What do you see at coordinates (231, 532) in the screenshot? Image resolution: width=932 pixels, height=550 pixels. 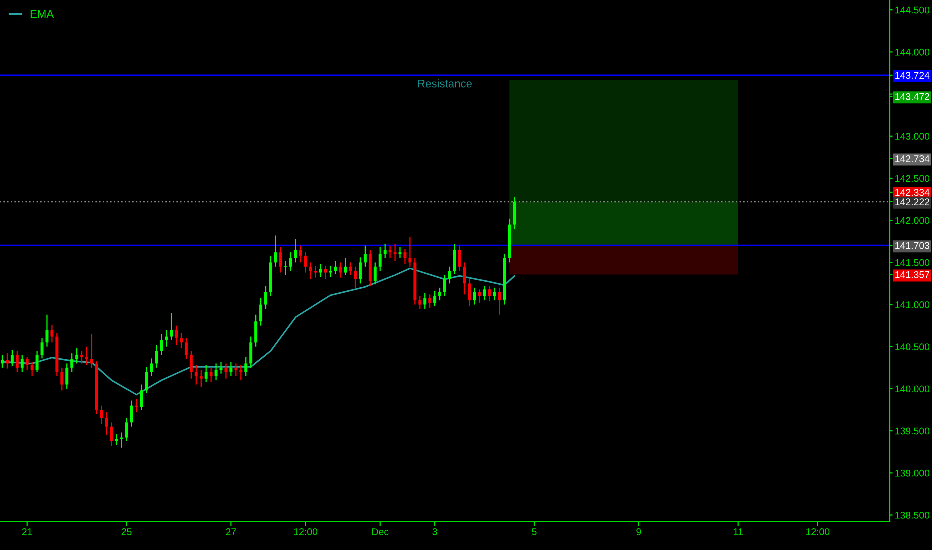 I see `x-tick-label: 27` at bounding box center [231, 532].